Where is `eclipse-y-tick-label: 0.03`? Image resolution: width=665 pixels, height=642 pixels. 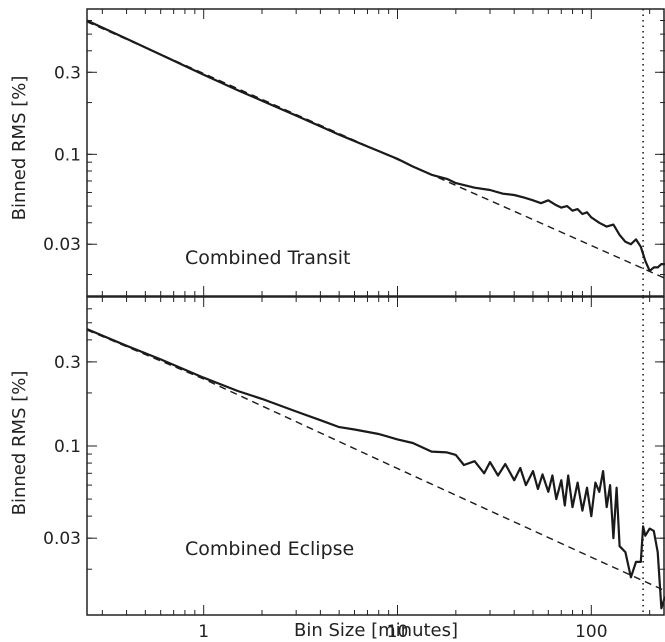 eclipse-y-tick-label: 0.03 is located at coordinates (62, 539).